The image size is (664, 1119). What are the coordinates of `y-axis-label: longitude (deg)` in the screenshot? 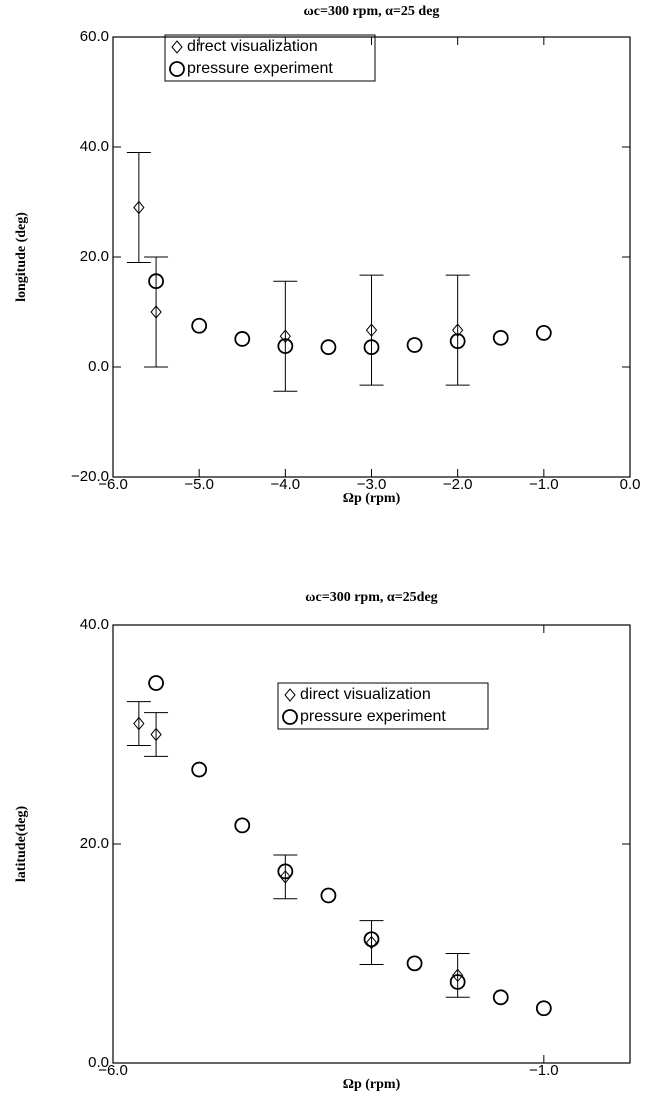 It's located at (21, 257).